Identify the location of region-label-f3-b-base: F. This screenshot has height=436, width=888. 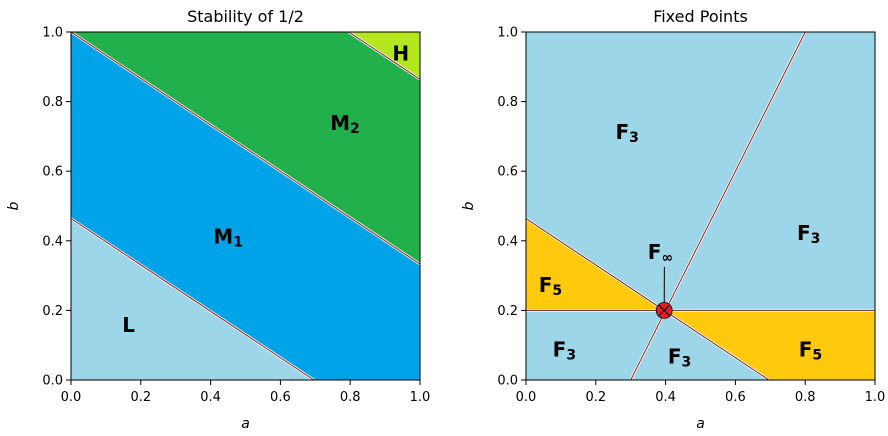
(804, 232).